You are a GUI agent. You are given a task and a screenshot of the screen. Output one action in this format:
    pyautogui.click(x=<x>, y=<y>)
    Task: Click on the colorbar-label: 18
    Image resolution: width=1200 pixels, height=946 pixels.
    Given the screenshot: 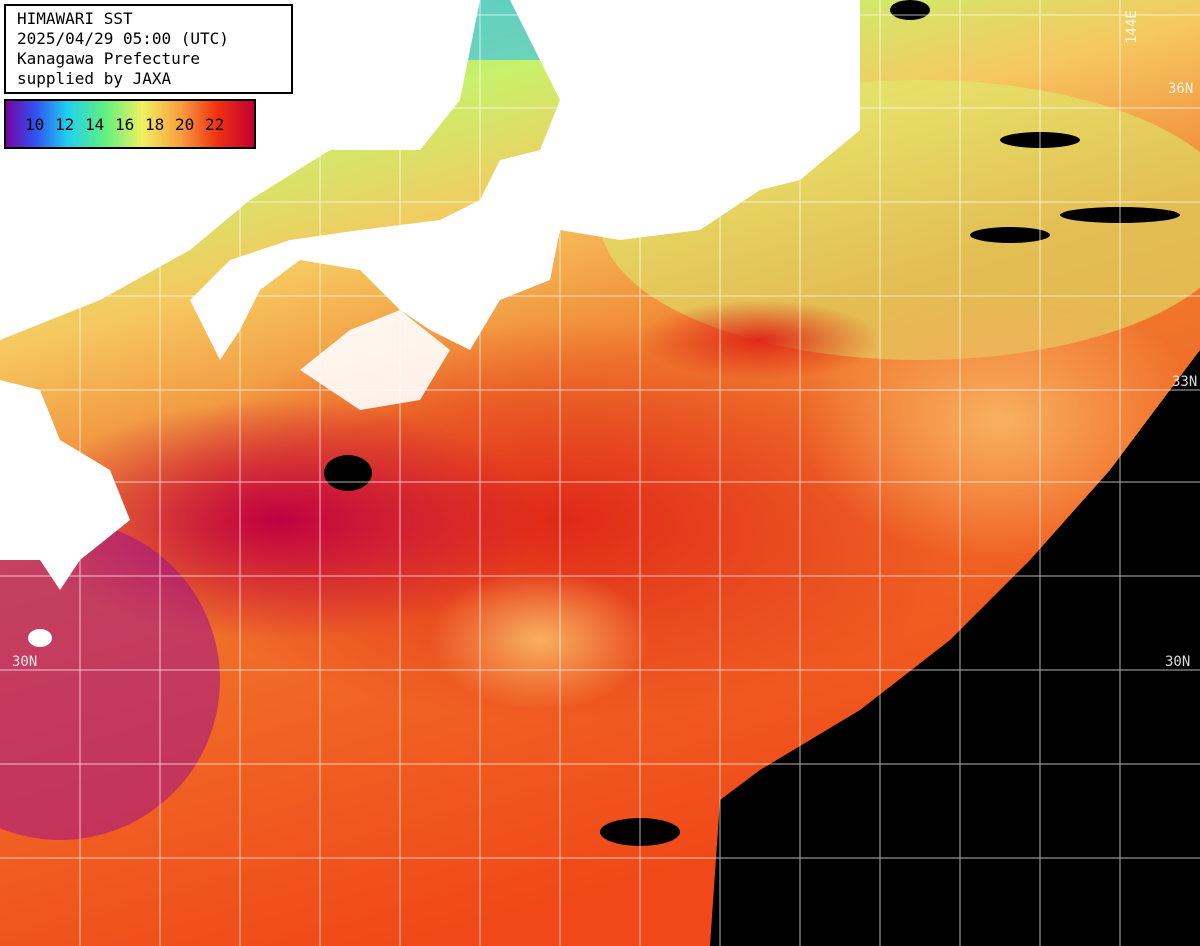 What is the action you would take?
    pyautogui.click(x=154, y=124)
    